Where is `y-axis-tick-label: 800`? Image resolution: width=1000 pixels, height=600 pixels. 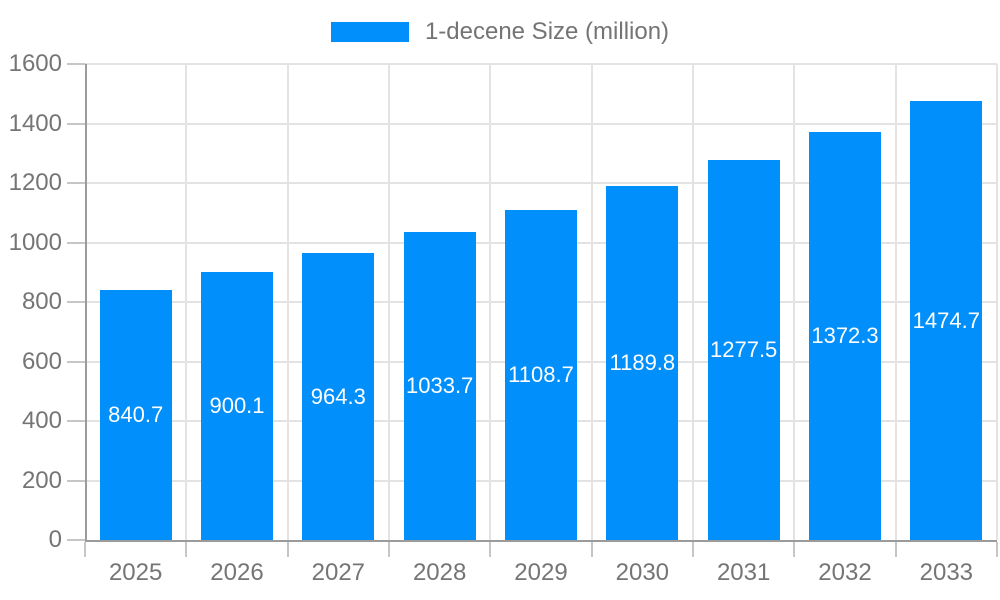 y-axis-tick-label: 800 is located at coordinates (41, 301).